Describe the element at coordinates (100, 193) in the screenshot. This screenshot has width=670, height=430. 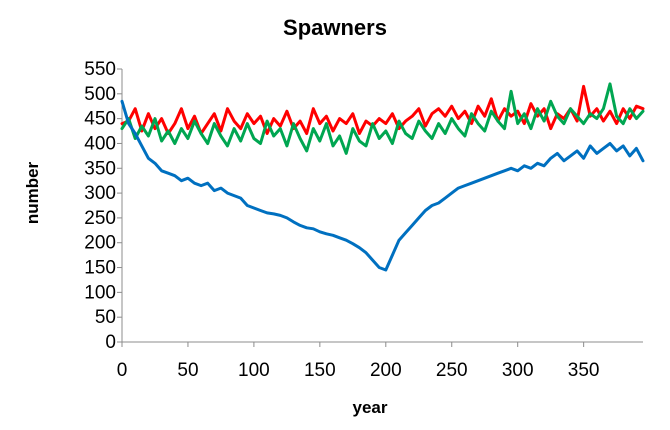
I see `y-tick-label: 300` at that location.